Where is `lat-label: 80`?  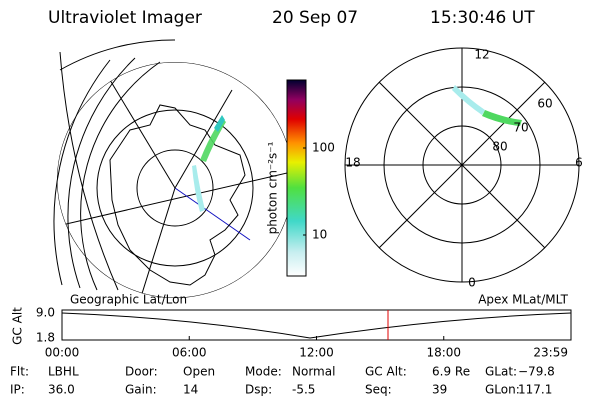 lat-label: 80 is located at coordinates (499, 147).